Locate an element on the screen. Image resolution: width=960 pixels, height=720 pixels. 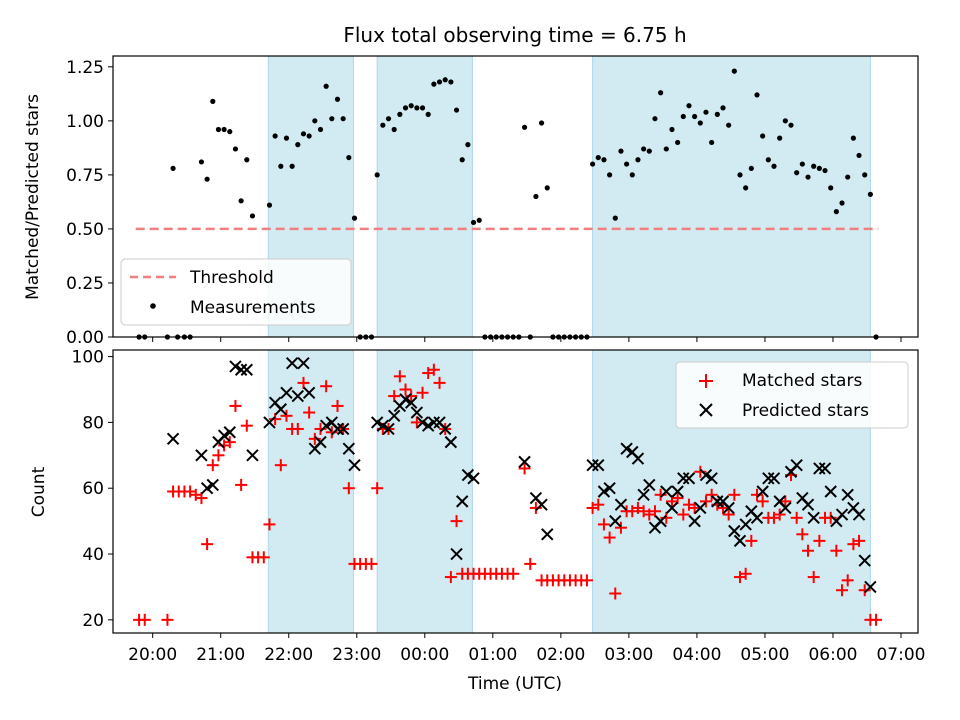
y-tick-label: 1.00 is located at coordinates (85, 122).